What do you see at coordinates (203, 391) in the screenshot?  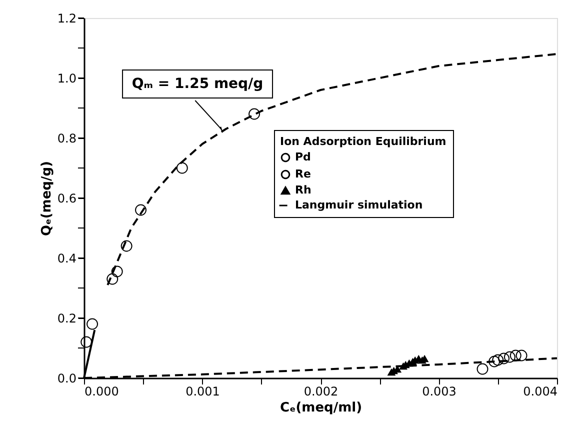 I see `x-tick-label: 0.001` at bounding box center [203, 391].